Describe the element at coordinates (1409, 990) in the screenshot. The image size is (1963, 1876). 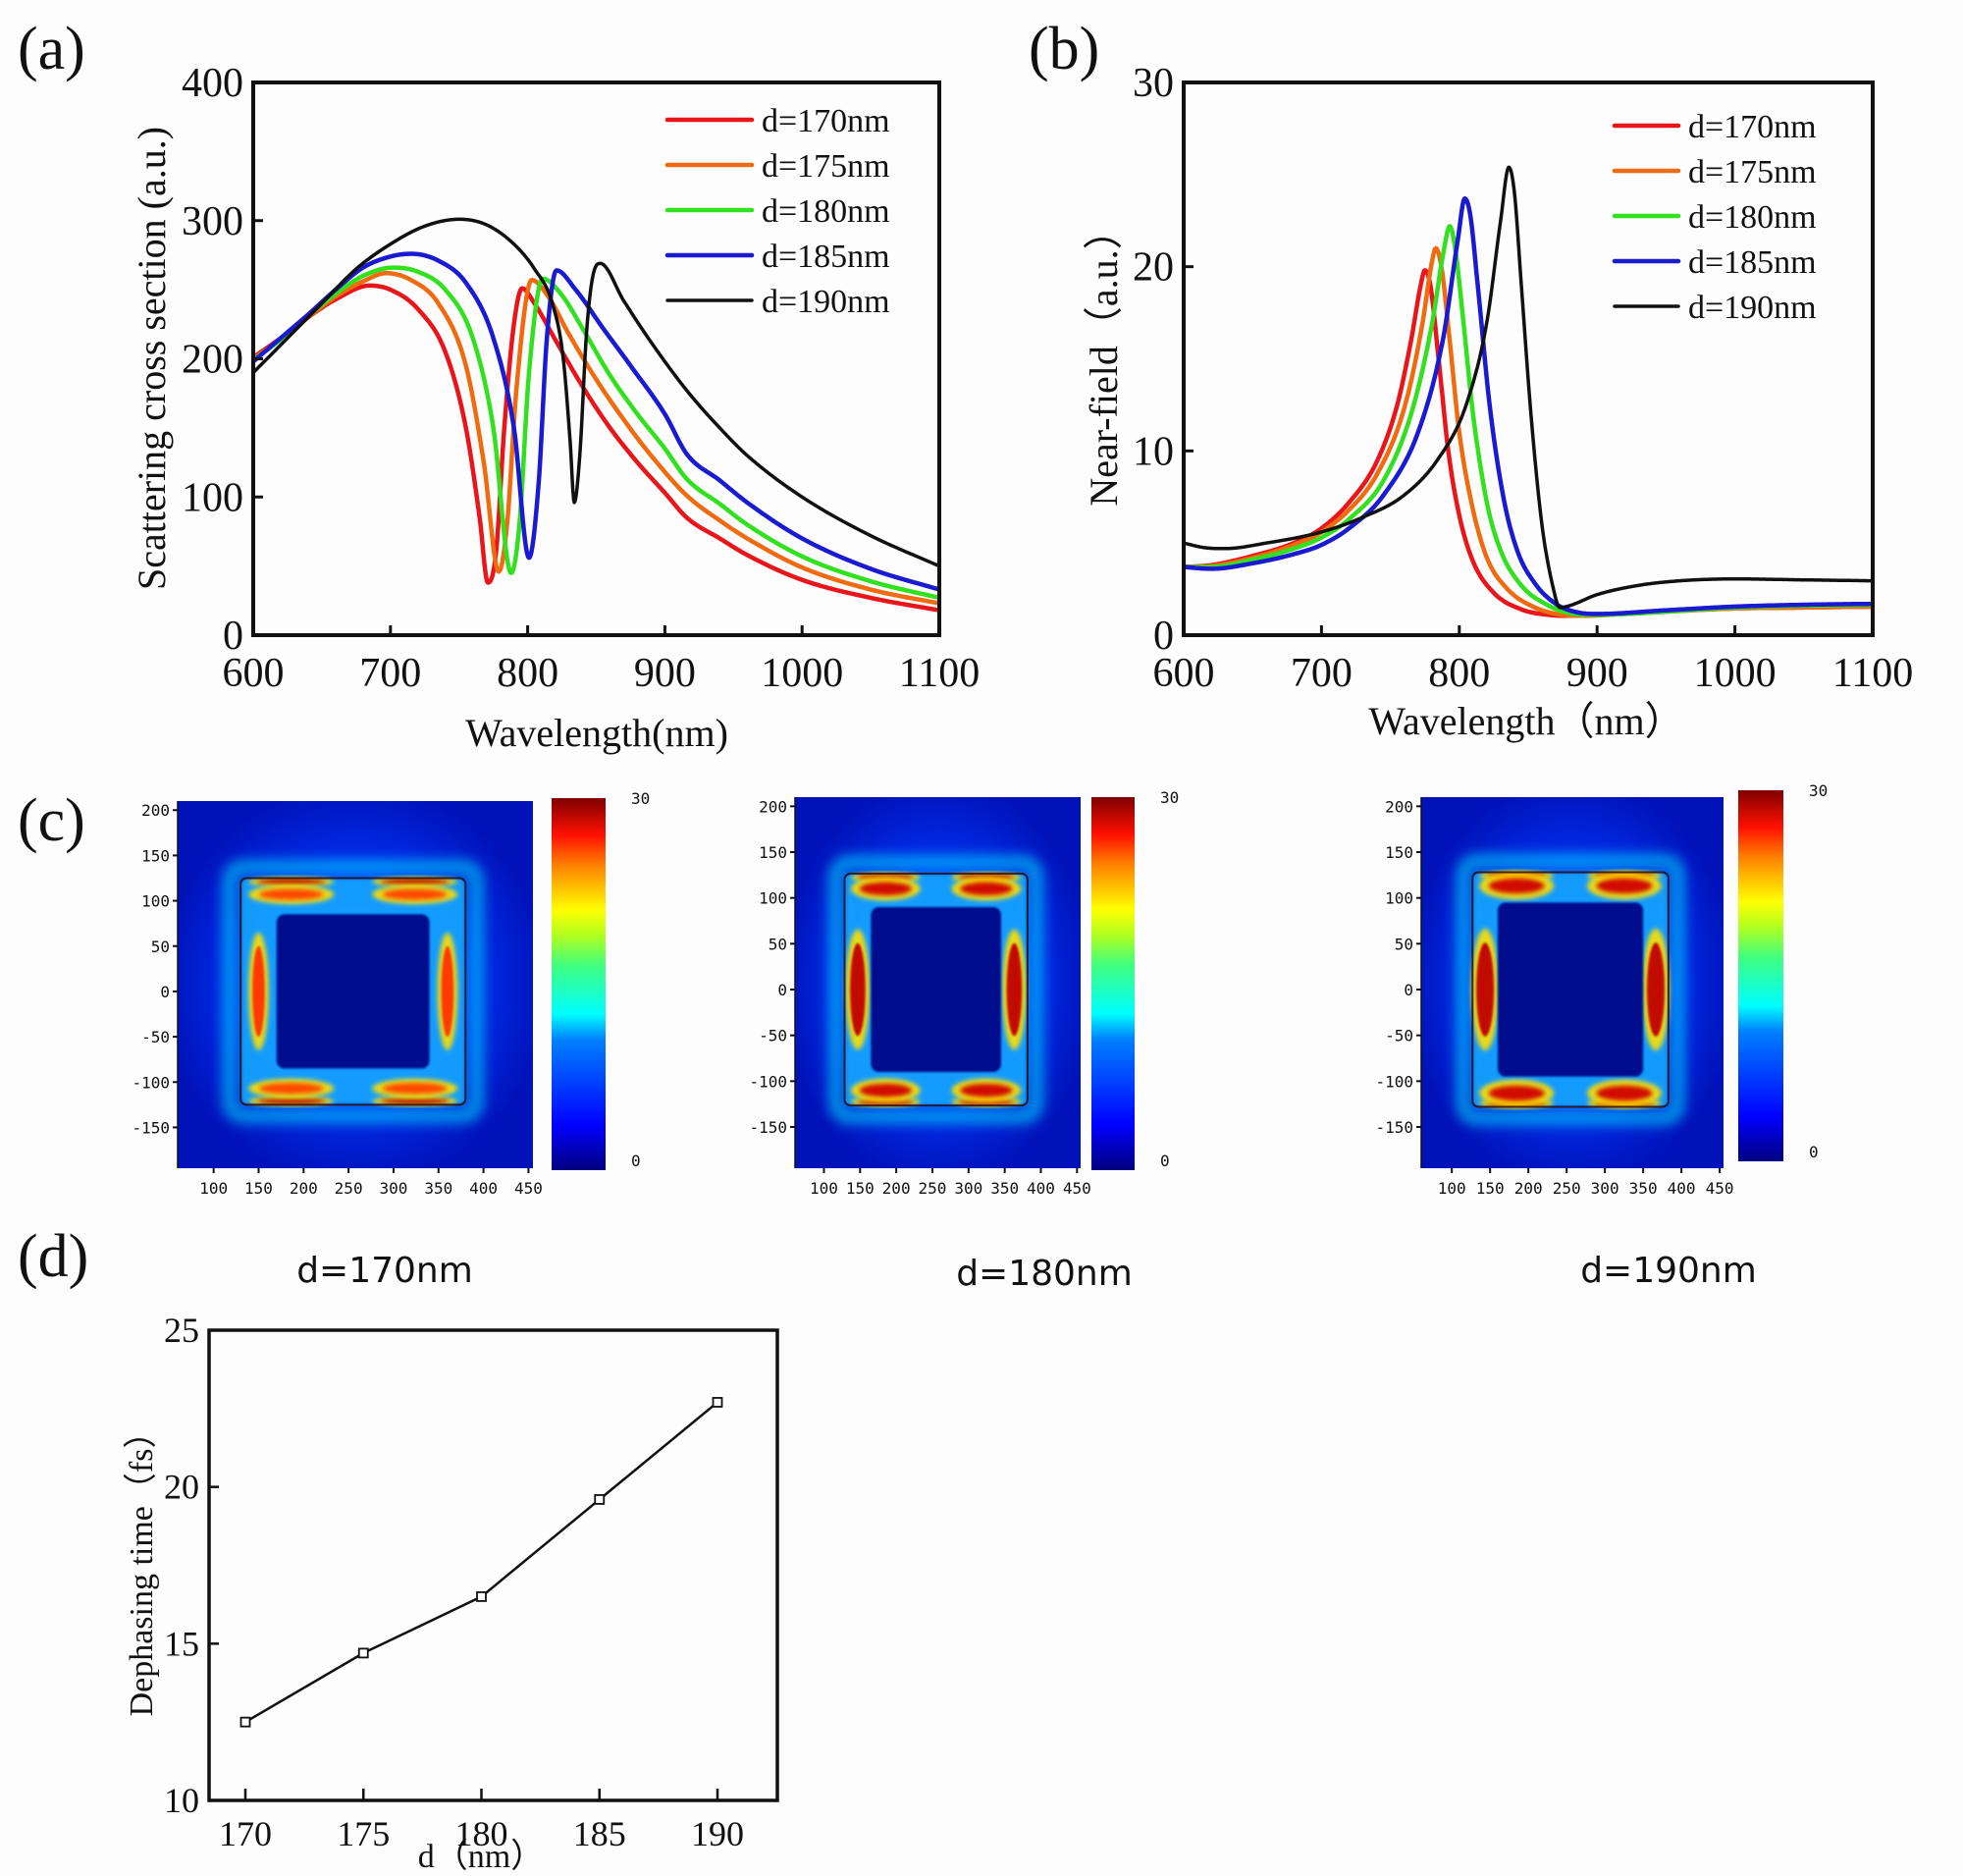
I see `c-y-tick-label: 0` at that location.